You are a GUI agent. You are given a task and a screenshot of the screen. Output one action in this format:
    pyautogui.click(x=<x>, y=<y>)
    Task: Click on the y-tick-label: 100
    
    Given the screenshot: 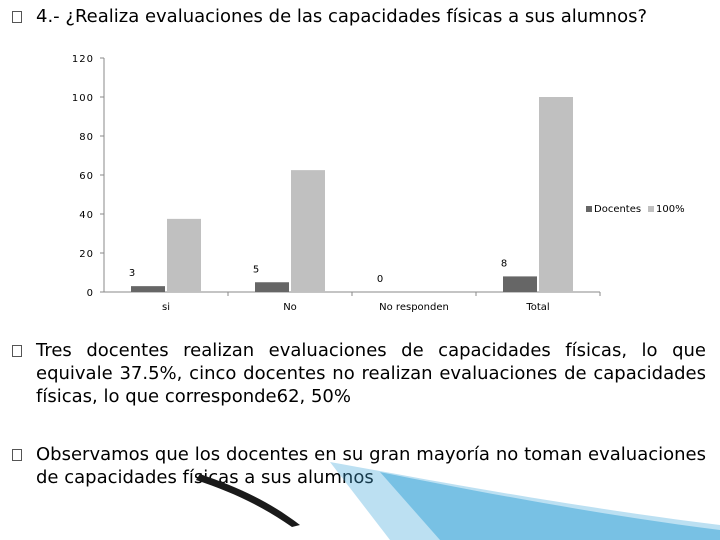 What is the action you would take?
    pyautogui.click(x=83, y=98)
    